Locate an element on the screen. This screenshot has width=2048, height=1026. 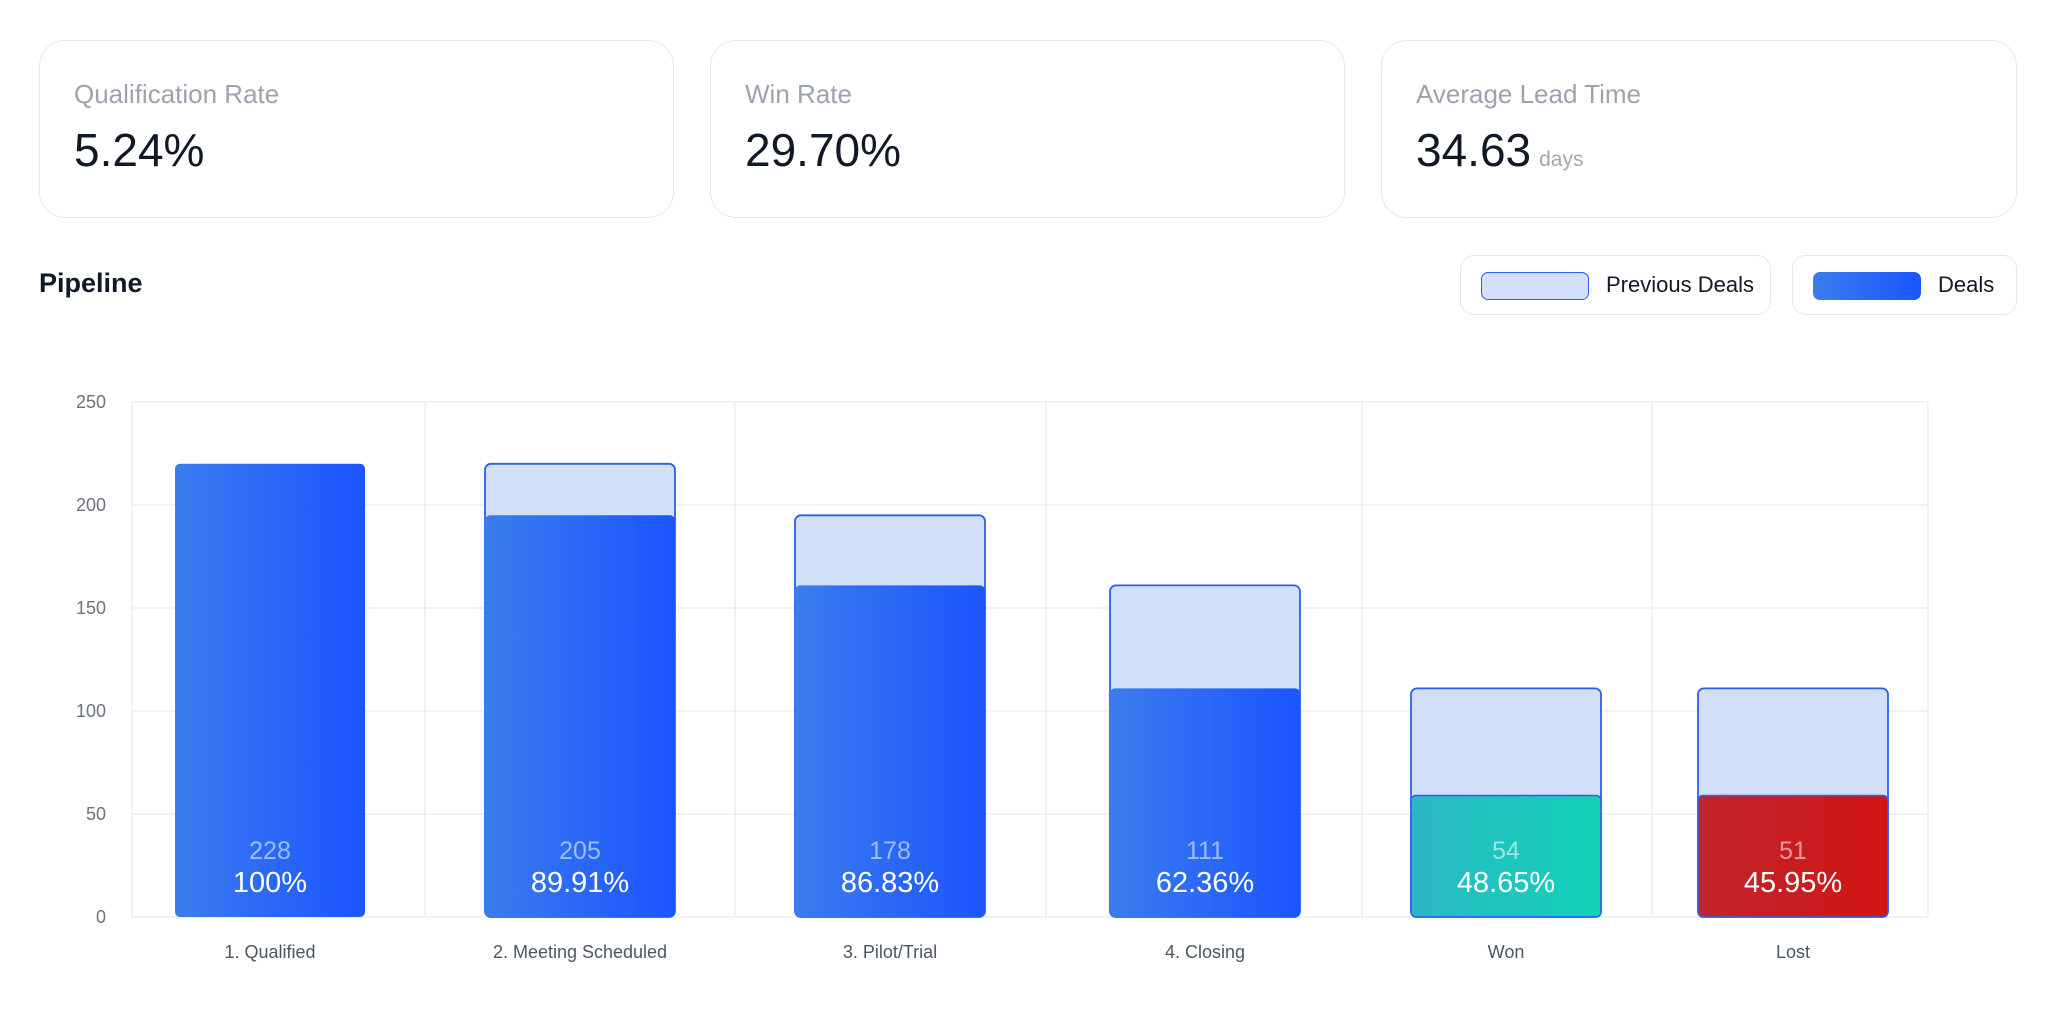
kpi-value: 29.70% is located at coordinates (823, 150).